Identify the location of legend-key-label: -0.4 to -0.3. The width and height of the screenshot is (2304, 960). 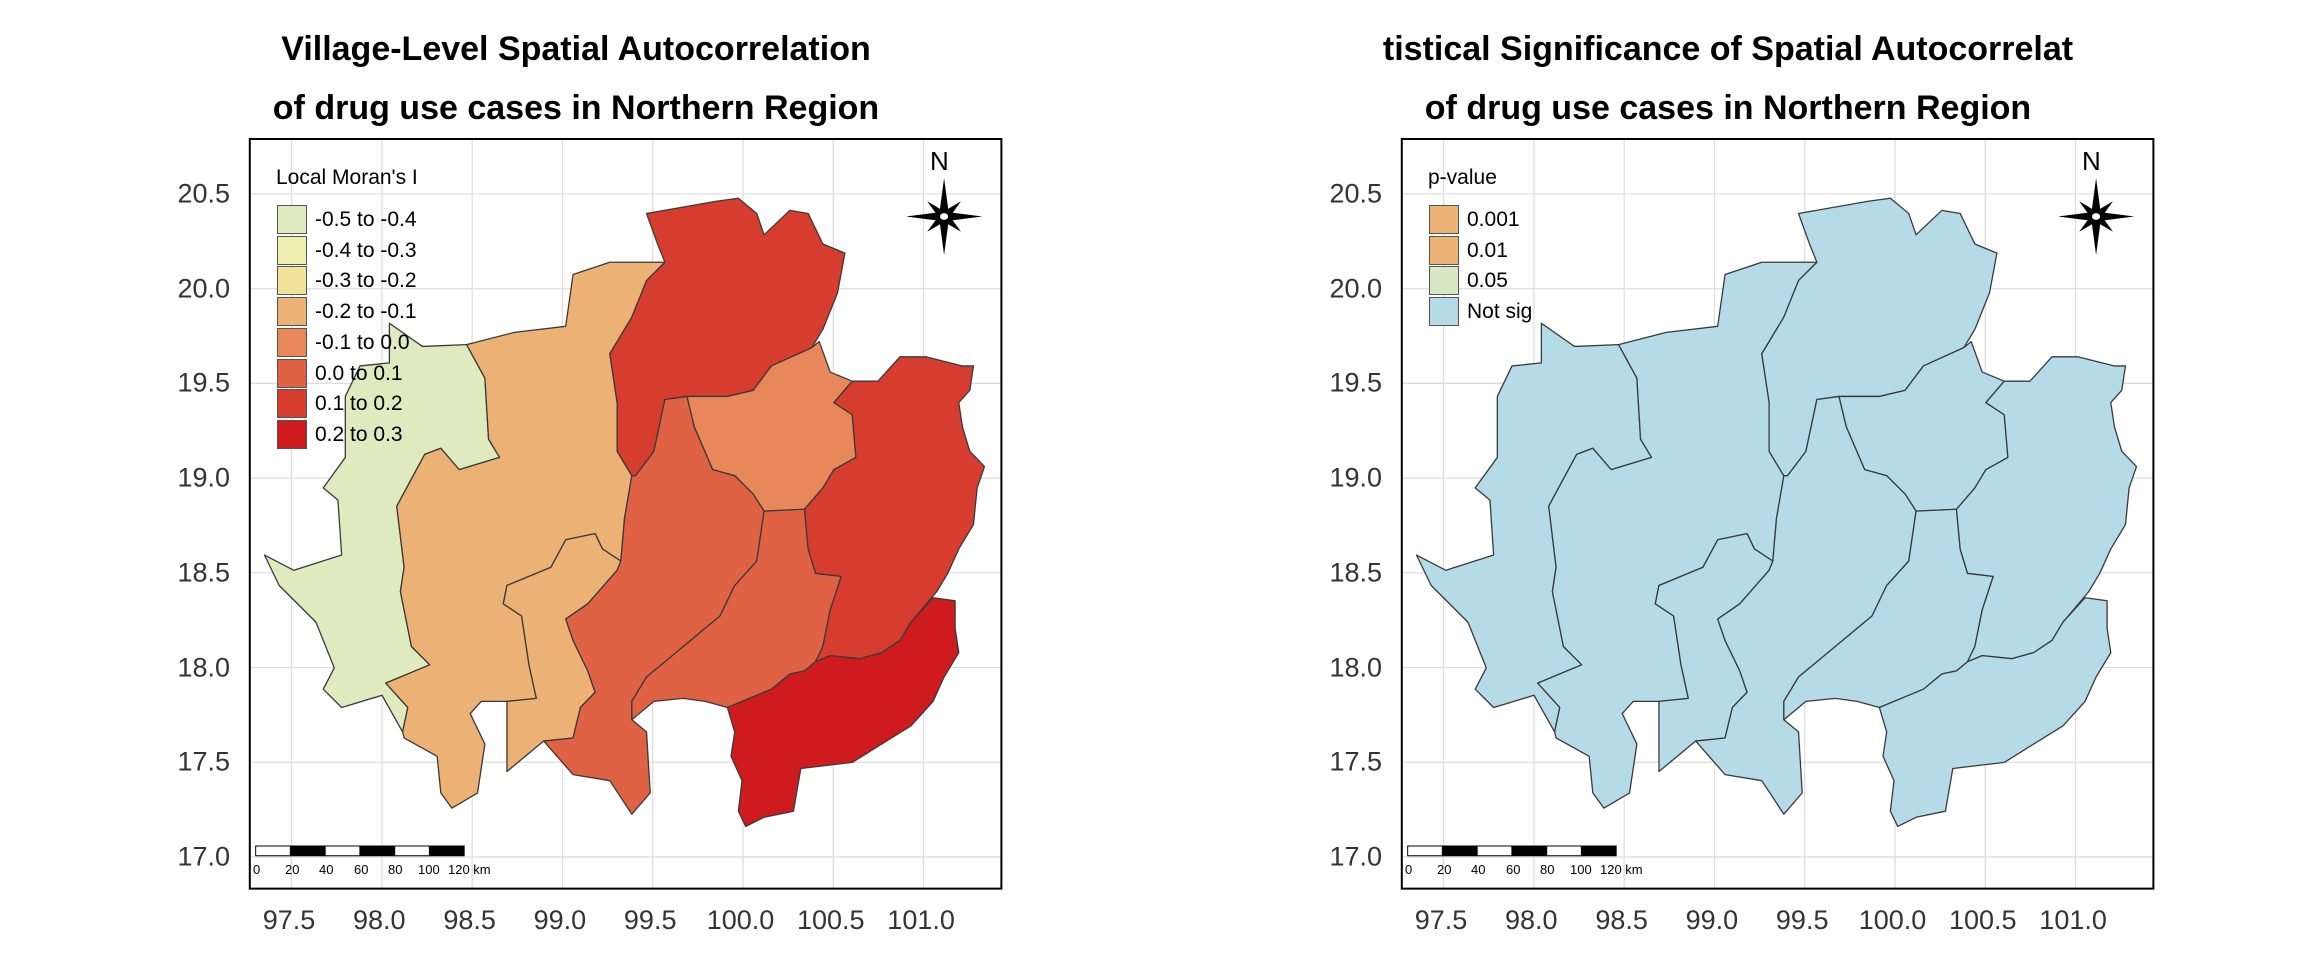
(366, 250).